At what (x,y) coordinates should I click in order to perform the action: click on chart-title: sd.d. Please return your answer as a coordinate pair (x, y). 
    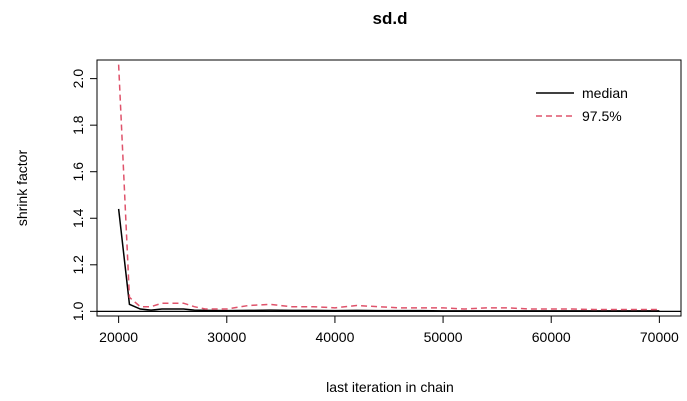
    Looking at the image, I should click on (390, 18).